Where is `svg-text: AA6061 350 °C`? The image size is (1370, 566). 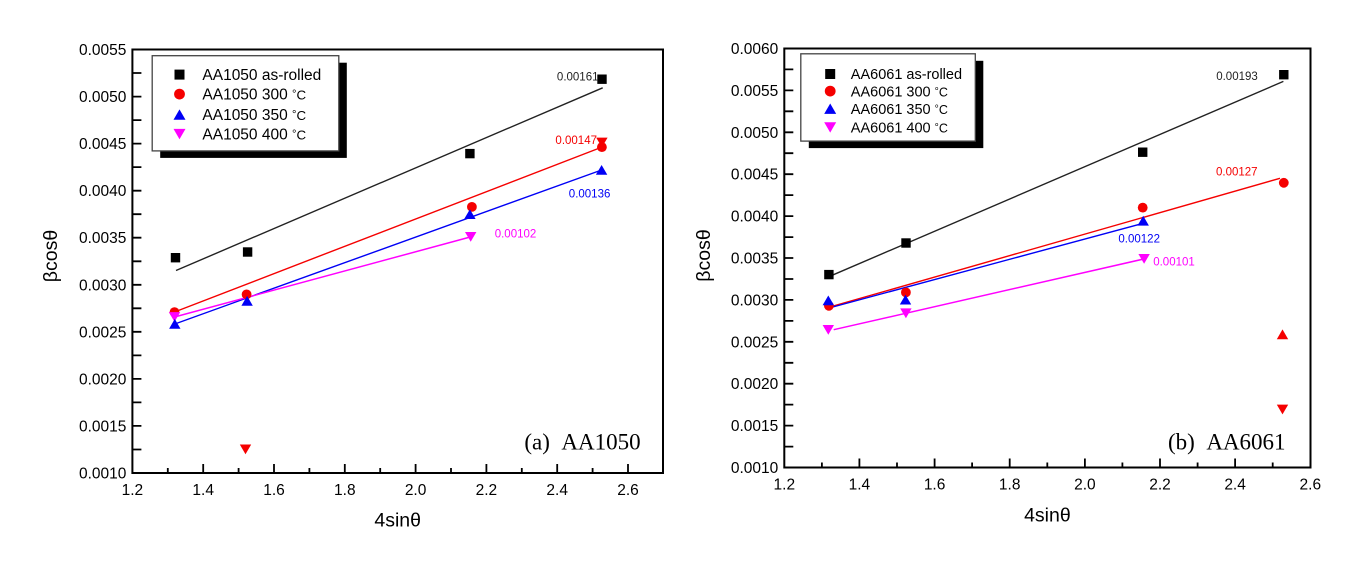 svg-text: AA6061 350 °C is located at coordinates (899, 110).